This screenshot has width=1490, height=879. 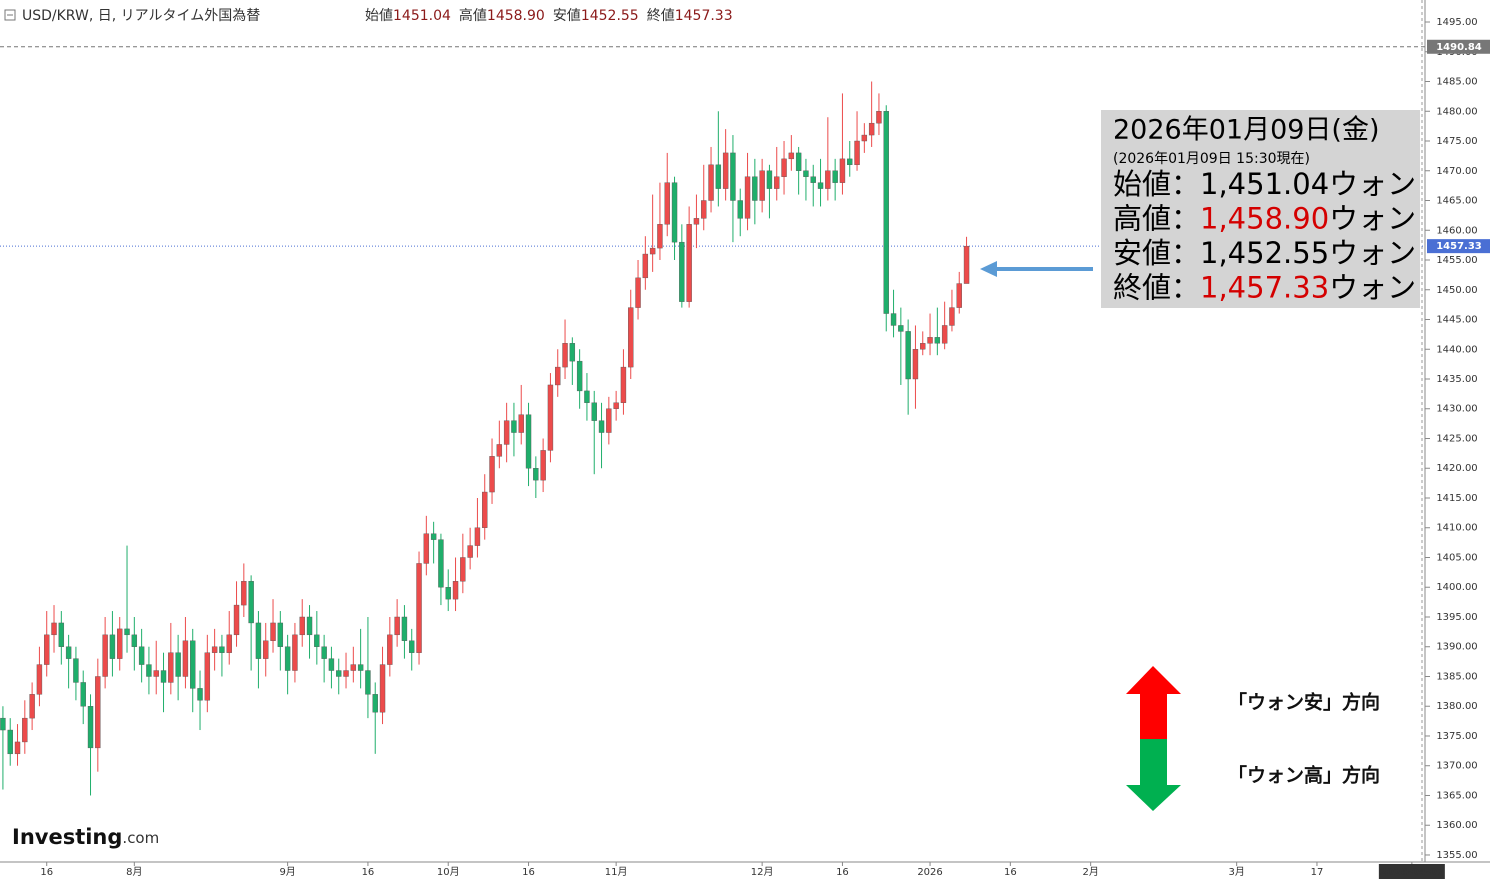 What do you see at coordinates (1264, 253) in the screenshot?
I see `annotation-value: 1,452.55` at bounding box center [1264, 253].